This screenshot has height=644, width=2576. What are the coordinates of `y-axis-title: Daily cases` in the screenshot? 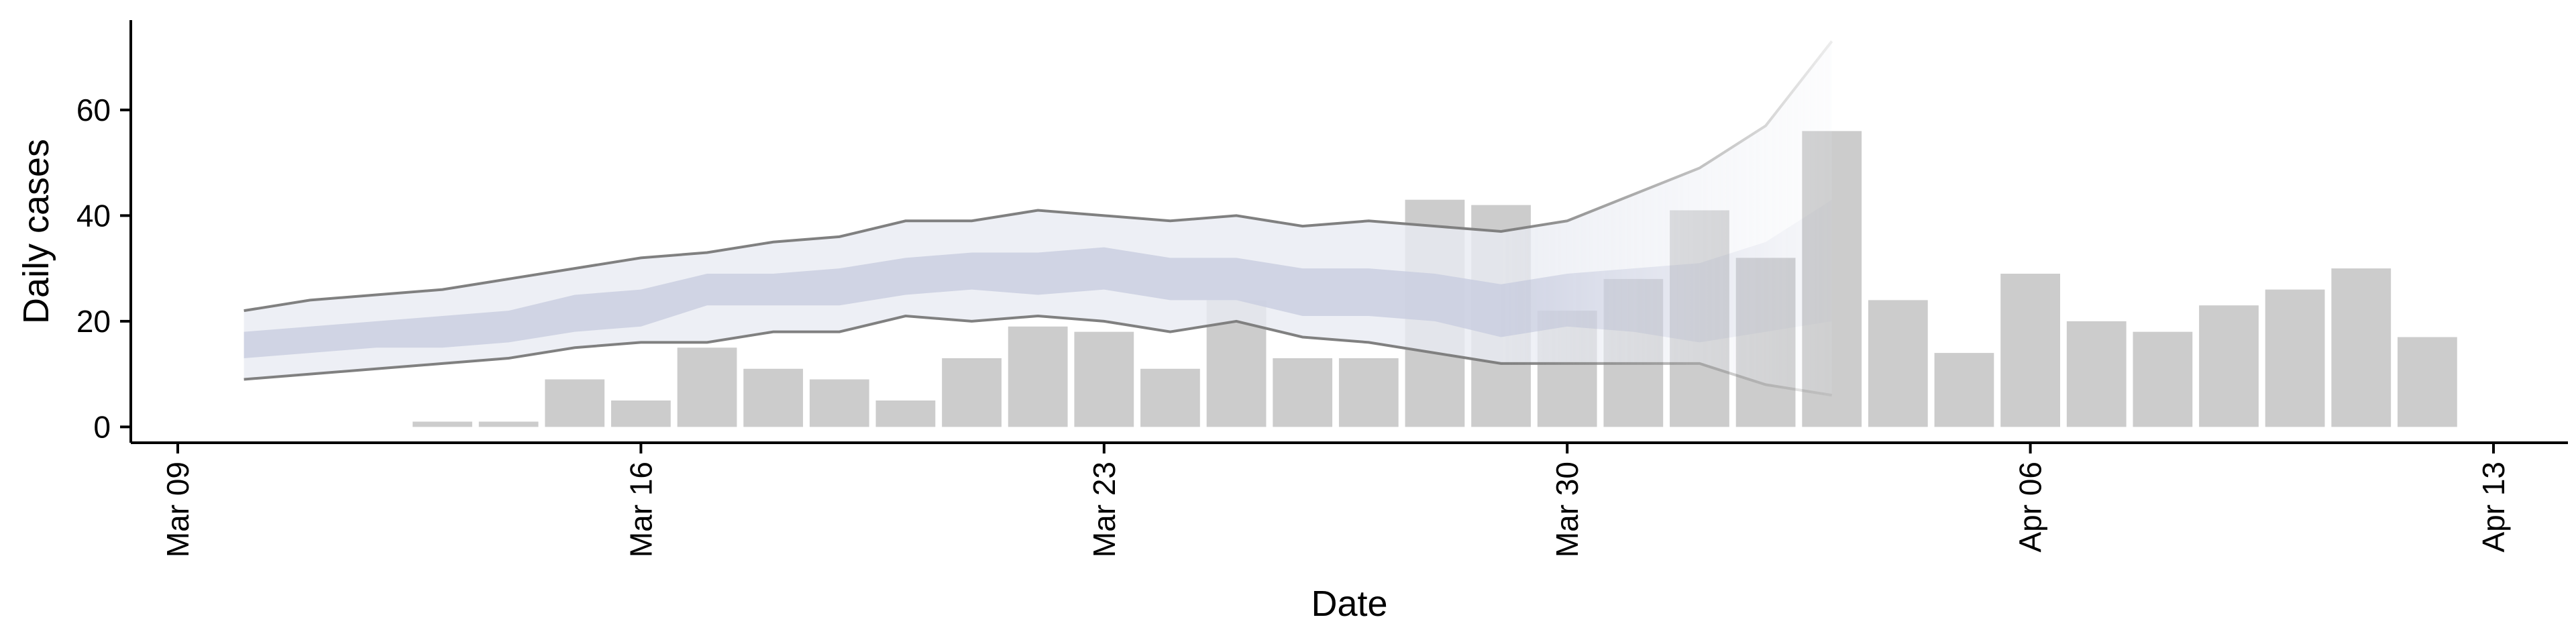 It's located at (36, 231).